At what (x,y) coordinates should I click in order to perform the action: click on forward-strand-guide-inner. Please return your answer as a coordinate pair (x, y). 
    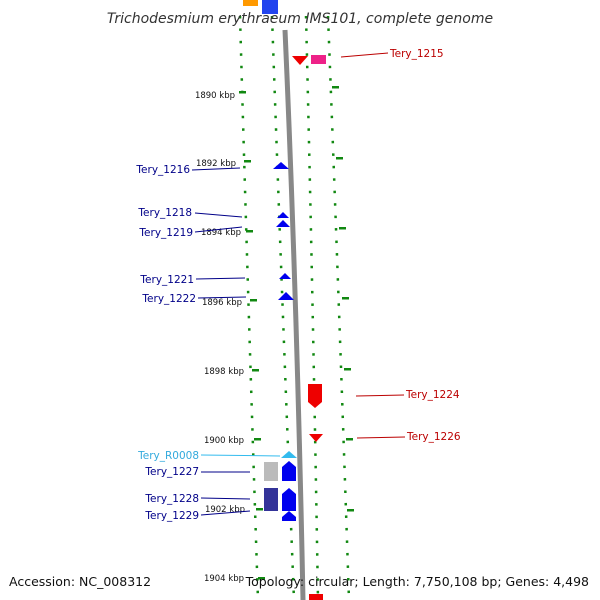
    Looking at the image, I should click on (283, 307).